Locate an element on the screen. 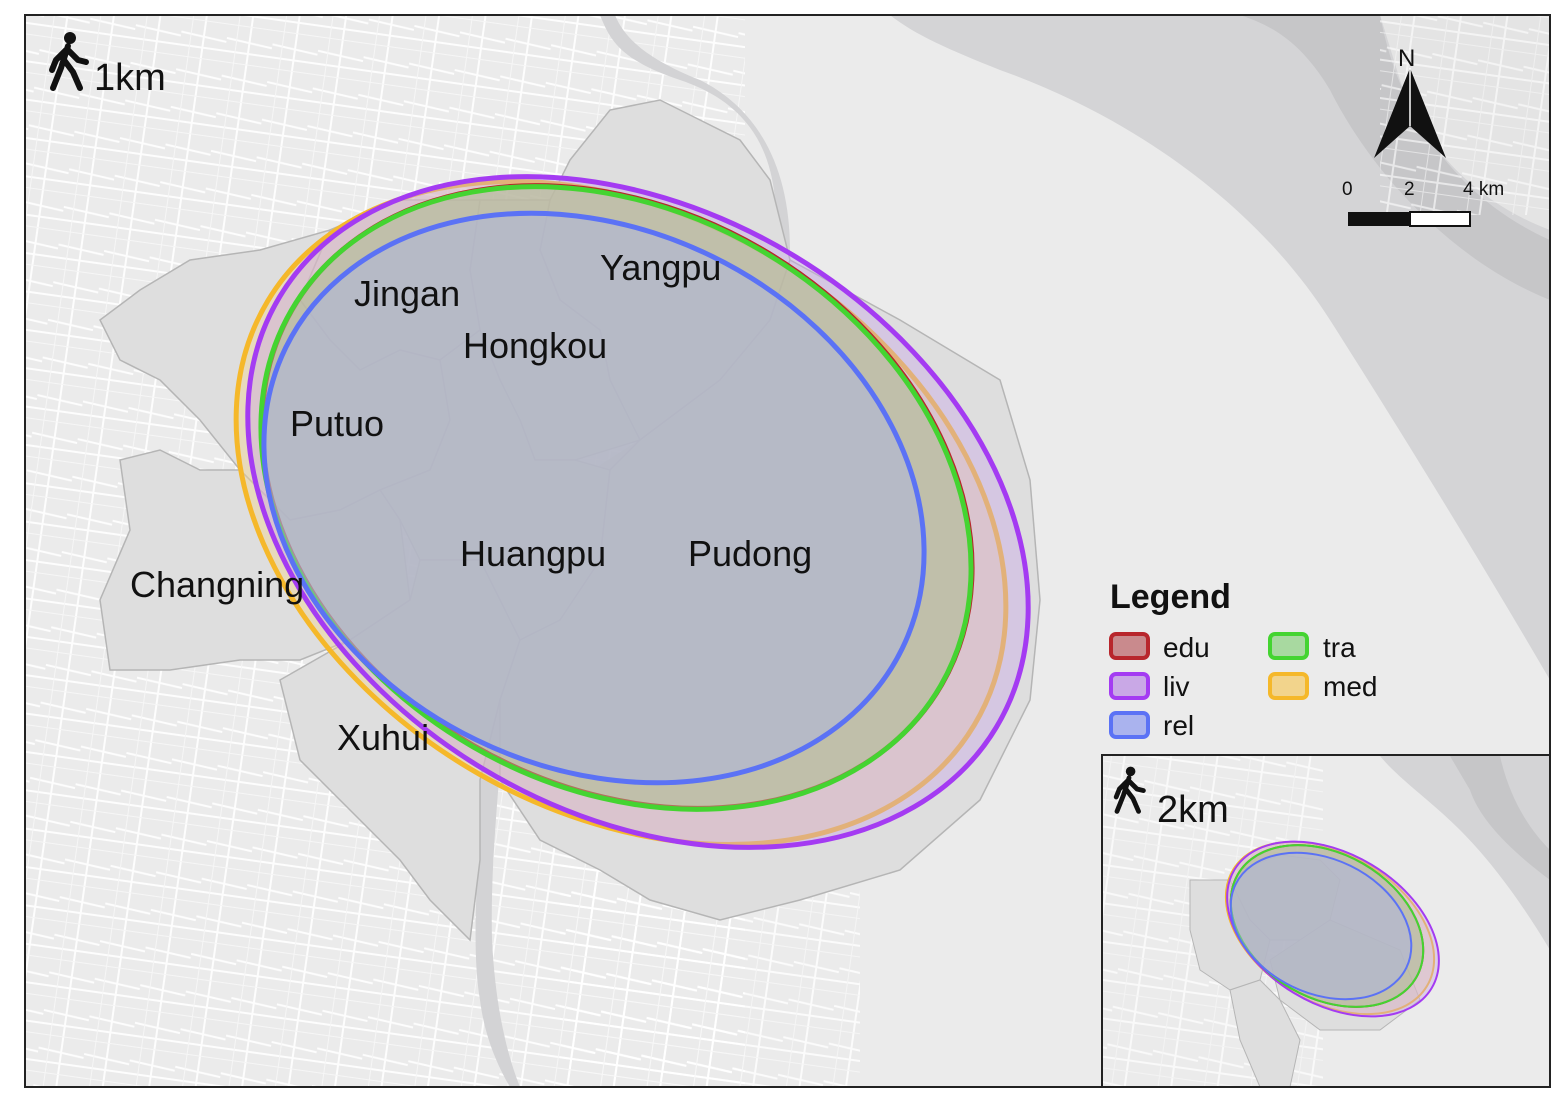 This screenshot has width=1565, height=1102. legend-item-med: med is located at coordinates (1322, 686).